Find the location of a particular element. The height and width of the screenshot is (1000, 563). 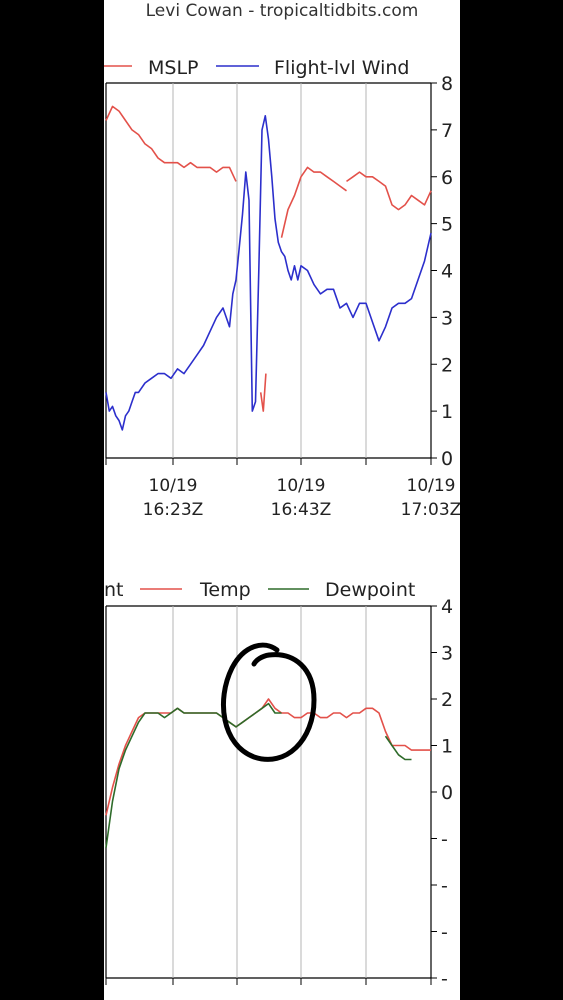

y-tick-label-1-5: - is located at coordinates (444, 840).